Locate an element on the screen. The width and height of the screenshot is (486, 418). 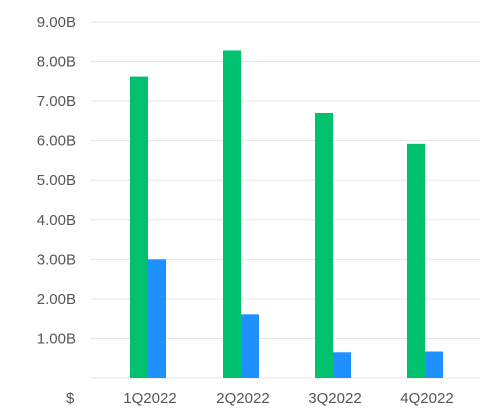
x-axis-tick-labels: 1Q2022 2Q2022 3Q2022 4Q2022 is located at coordinates (288, 398).